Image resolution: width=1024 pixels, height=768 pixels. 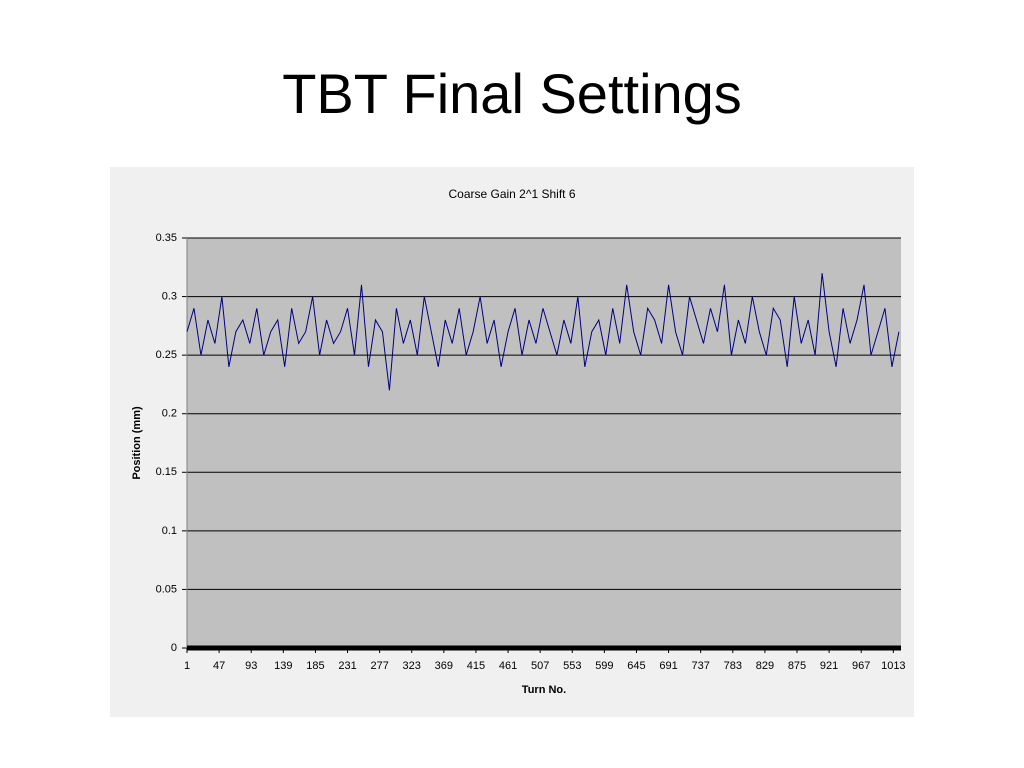 I want to click on x-tick-label: 783, so click(x=733, y=666).